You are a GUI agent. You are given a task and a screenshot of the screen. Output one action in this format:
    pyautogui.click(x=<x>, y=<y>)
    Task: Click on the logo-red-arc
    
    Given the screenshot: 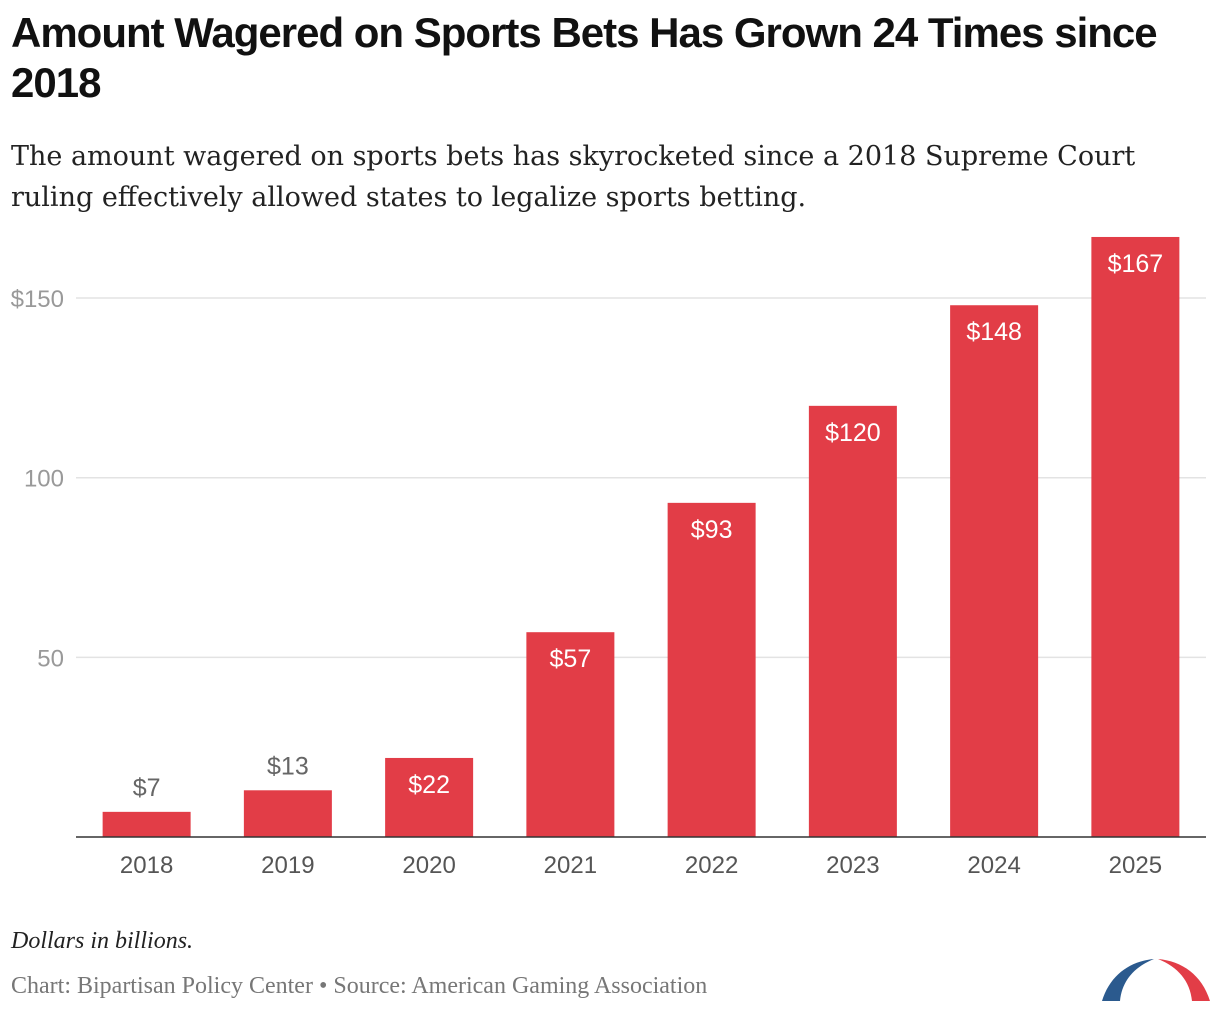 What is the action you would take?
    pyautogui.click(x=1184, y=980)
    